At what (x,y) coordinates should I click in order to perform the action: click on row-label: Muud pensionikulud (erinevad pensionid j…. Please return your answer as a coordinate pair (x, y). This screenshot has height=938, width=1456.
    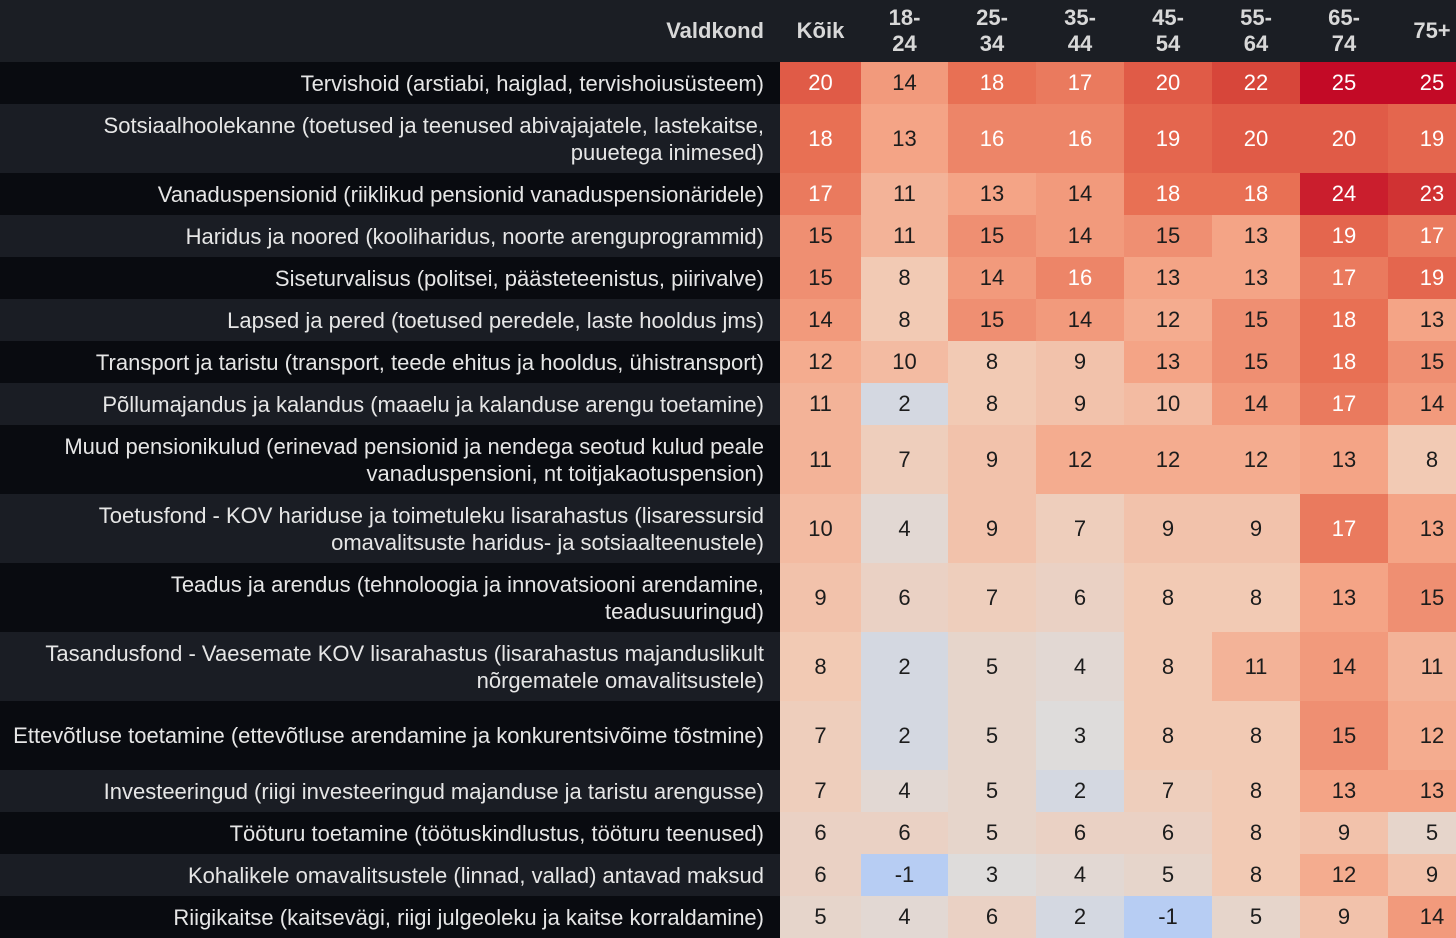
    Looking at the image, I should click on (390, 459).